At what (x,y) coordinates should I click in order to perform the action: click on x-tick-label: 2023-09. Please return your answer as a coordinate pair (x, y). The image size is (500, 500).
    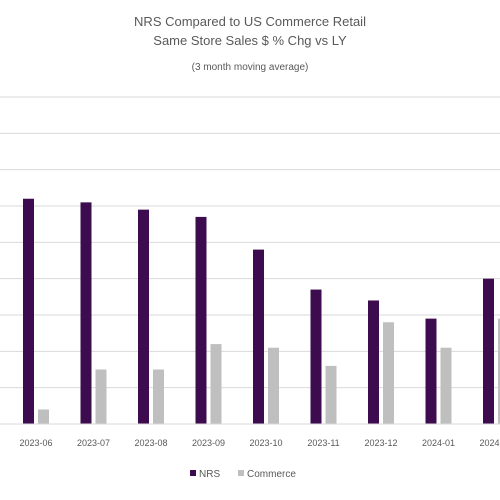
    Looking at the image, I should click on (208, 443).